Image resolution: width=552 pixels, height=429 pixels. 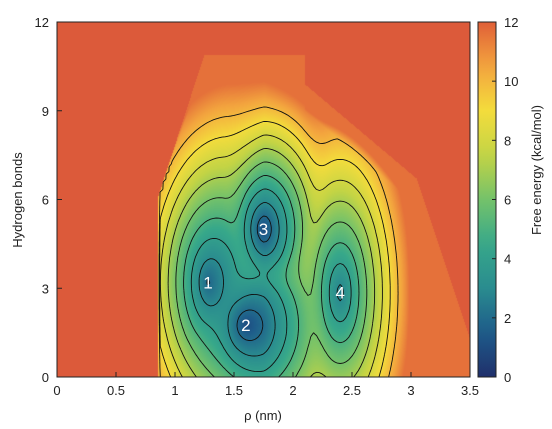 I want to click on colorbar-tick-label: 2, so click(x=507, y=318).